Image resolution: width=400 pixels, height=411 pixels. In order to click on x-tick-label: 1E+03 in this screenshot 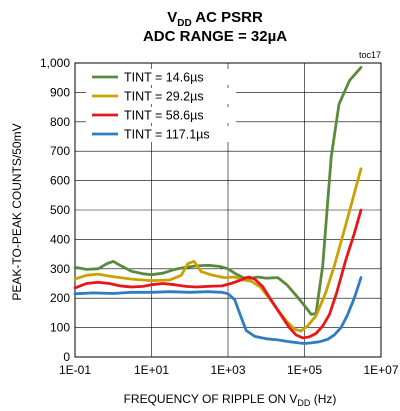, I will do `click(227, 370)`.